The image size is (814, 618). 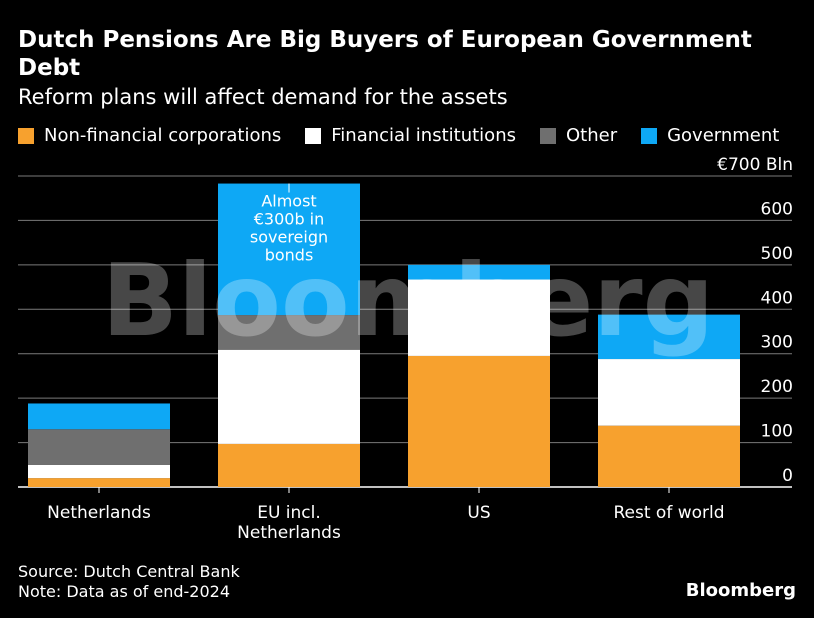 What do you see at coordinates (669, 456) in the screenshot?
I see `bar-rest-of-world-non-financial-corporations` at bounding box center [669, 456].